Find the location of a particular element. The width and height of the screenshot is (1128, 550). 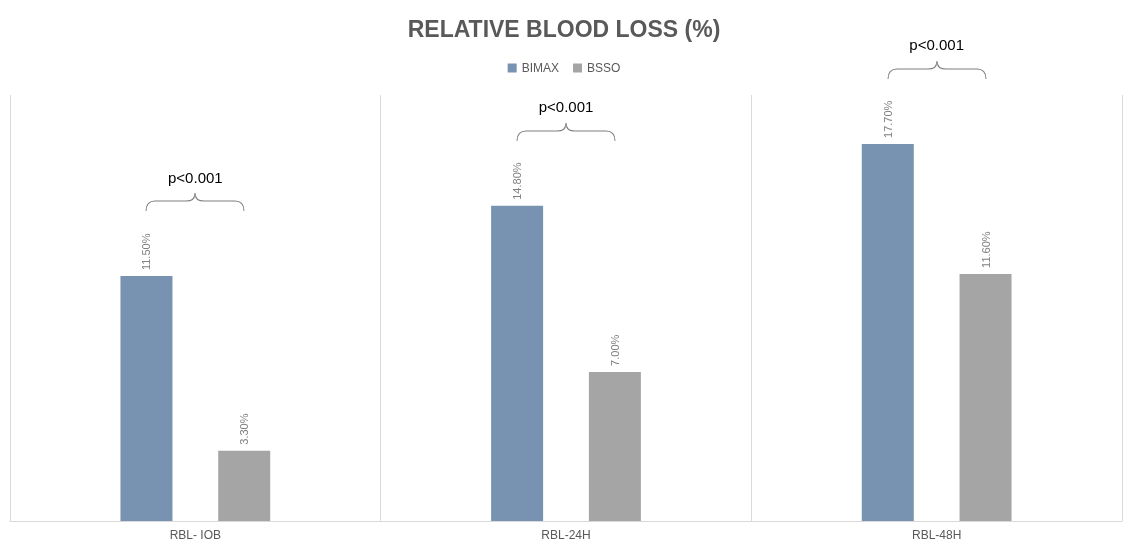

annotation: p<0.001 is located at coordinates (195, 177).